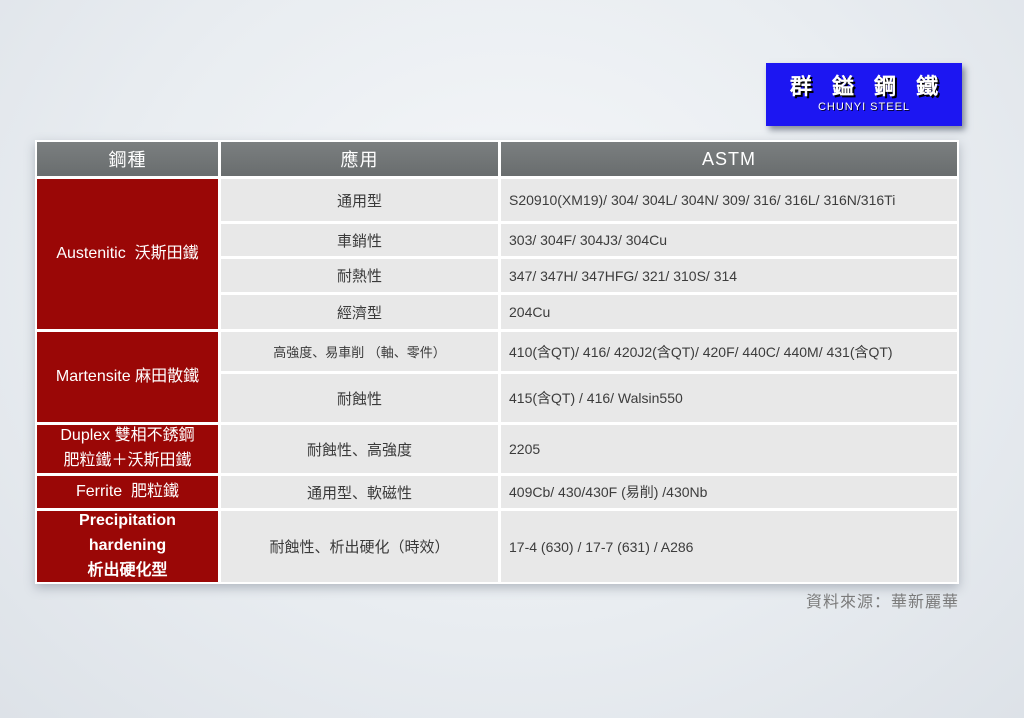  Describe the element at coordinates (359, 492) in the screenshot. I see `cell-application: 通用型、軟磁性` at that location.